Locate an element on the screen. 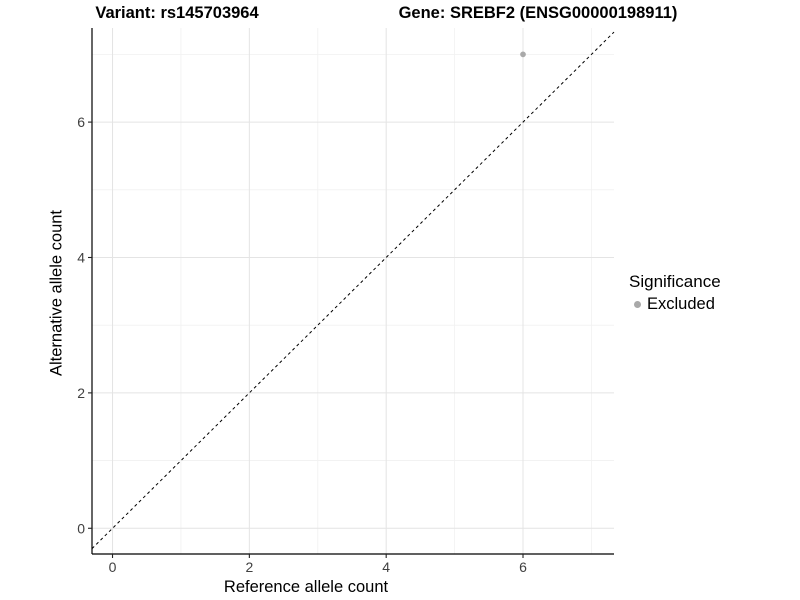 This screenshot has width=800, height=600. x-tick-label: 2 is located at coordinates (249, 567).